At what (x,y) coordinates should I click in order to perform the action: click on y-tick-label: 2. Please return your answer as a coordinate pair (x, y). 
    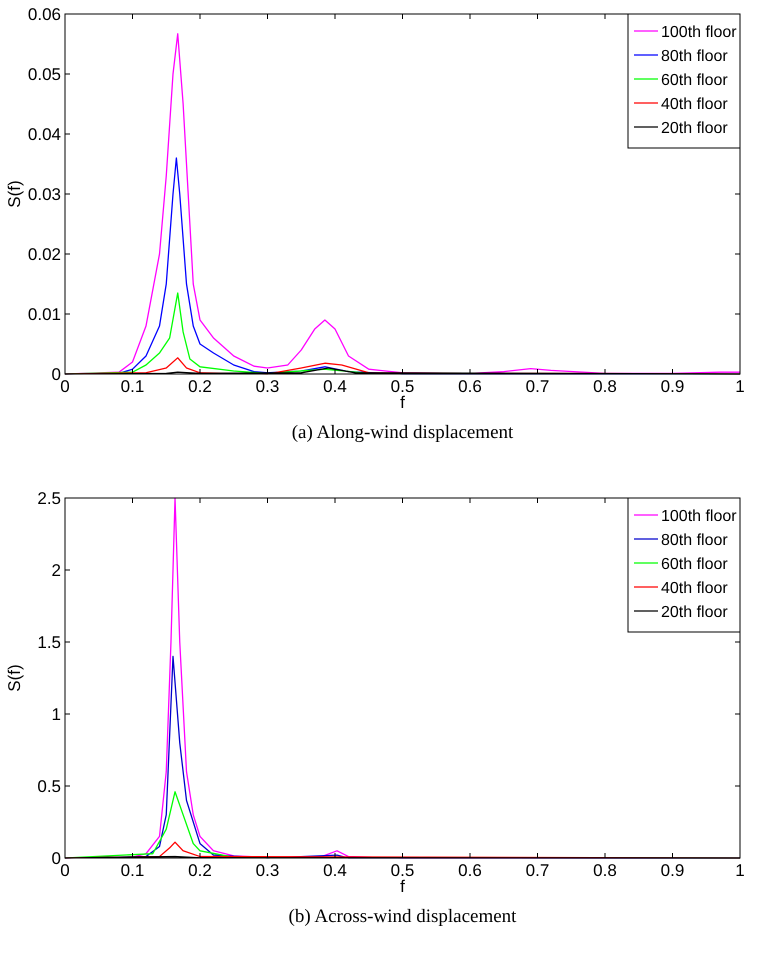
    Looking at the image, I should click on (56, 570).